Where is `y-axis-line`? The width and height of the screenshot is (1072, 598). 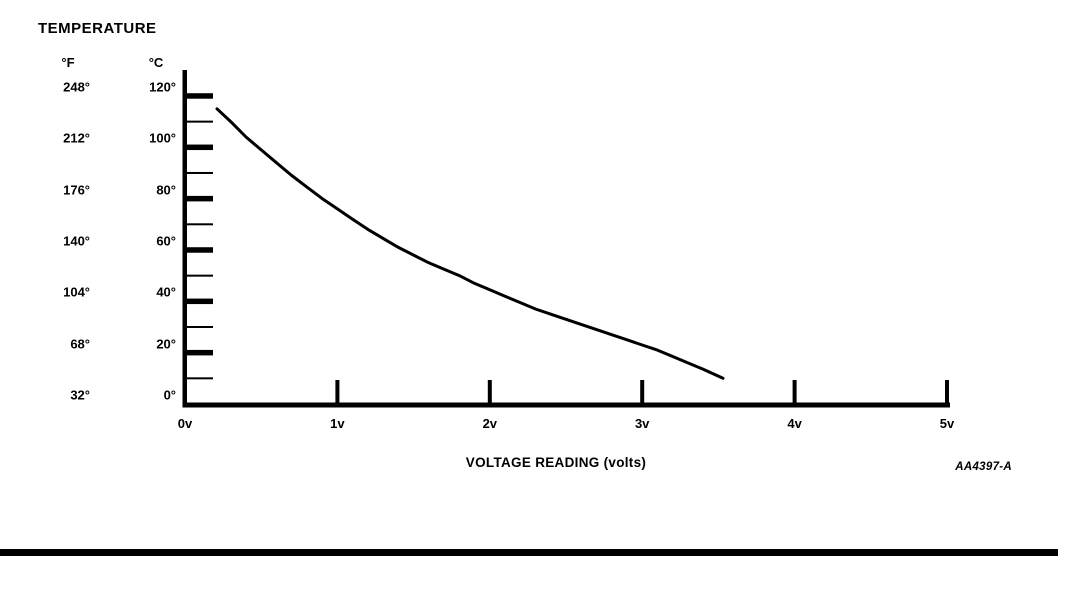 y-axis-line is located at coordinates (184, 238).